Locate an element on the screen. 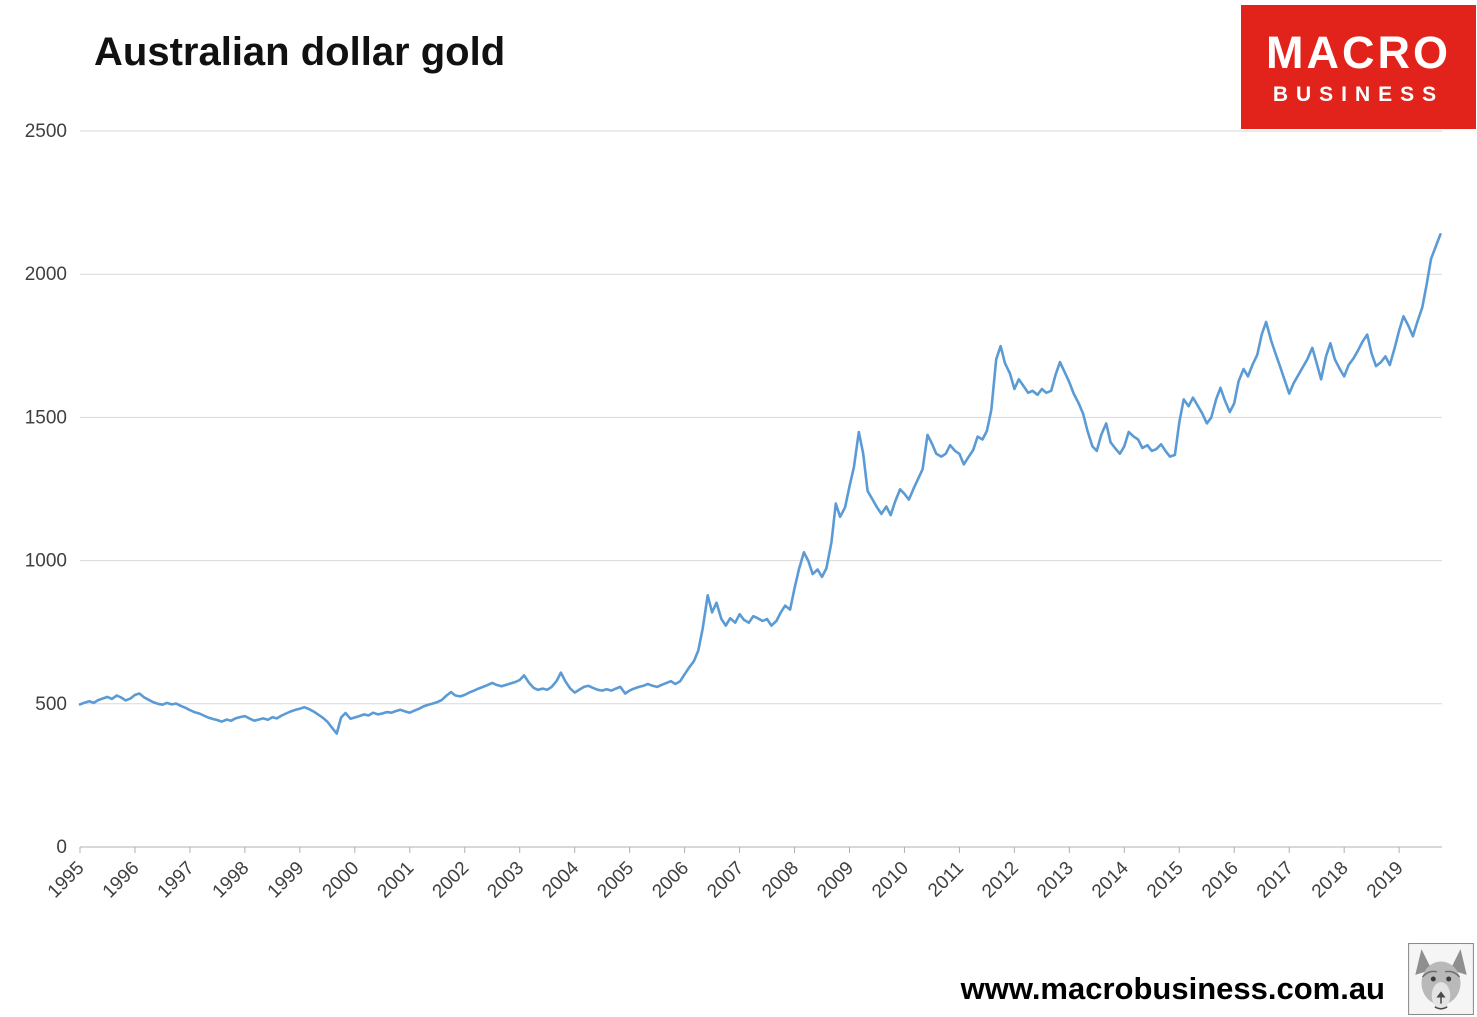 The image size is (1477, 1017). y-tick-label: 0 is located at coordinates (61, 847).